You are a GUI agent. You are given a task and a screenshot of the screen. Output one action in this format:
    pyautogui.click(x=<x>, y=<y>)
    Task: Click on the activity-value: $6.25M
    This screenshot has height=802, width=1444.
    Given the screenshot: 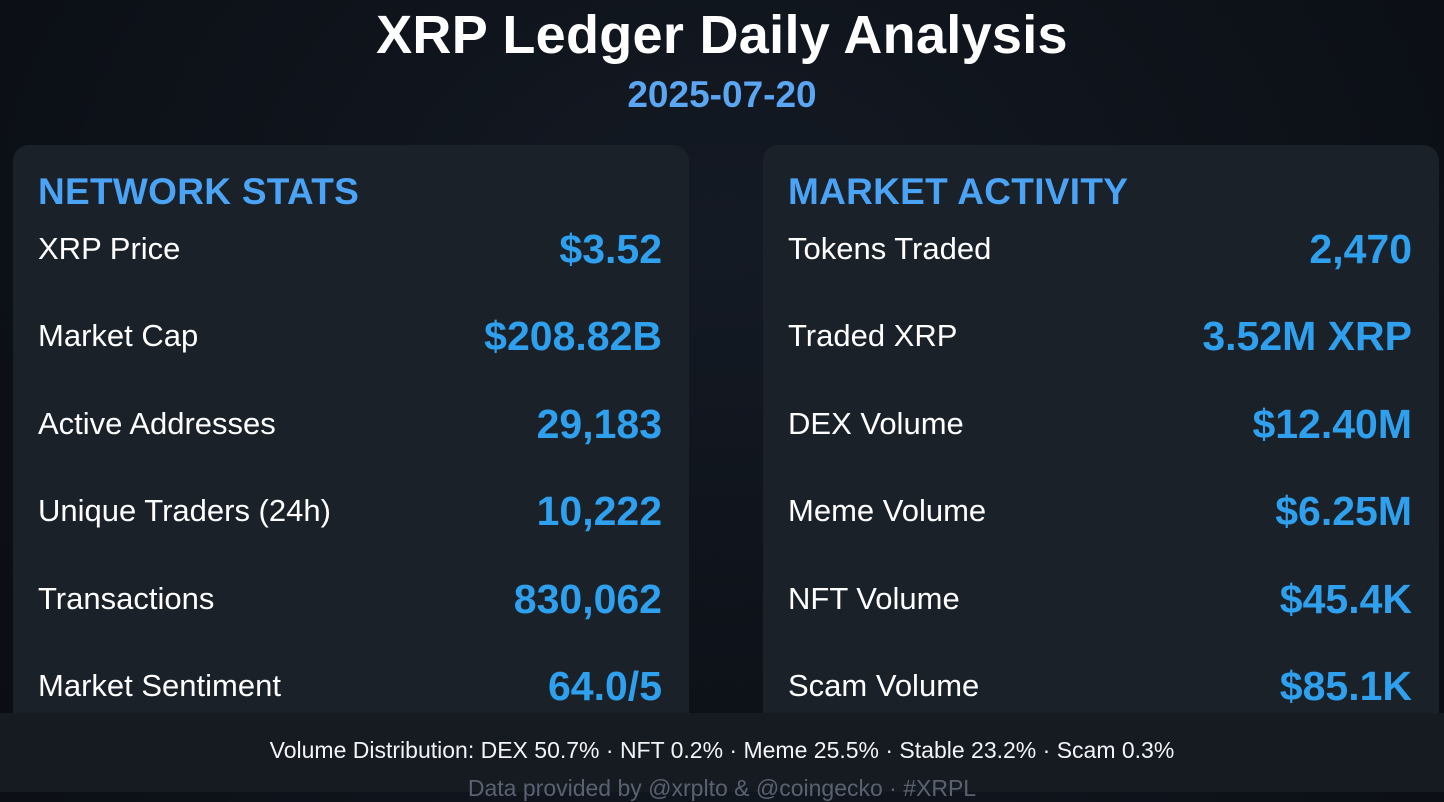 What is the action you would take?
    pyautogui.click(x=1343, y=510)
    